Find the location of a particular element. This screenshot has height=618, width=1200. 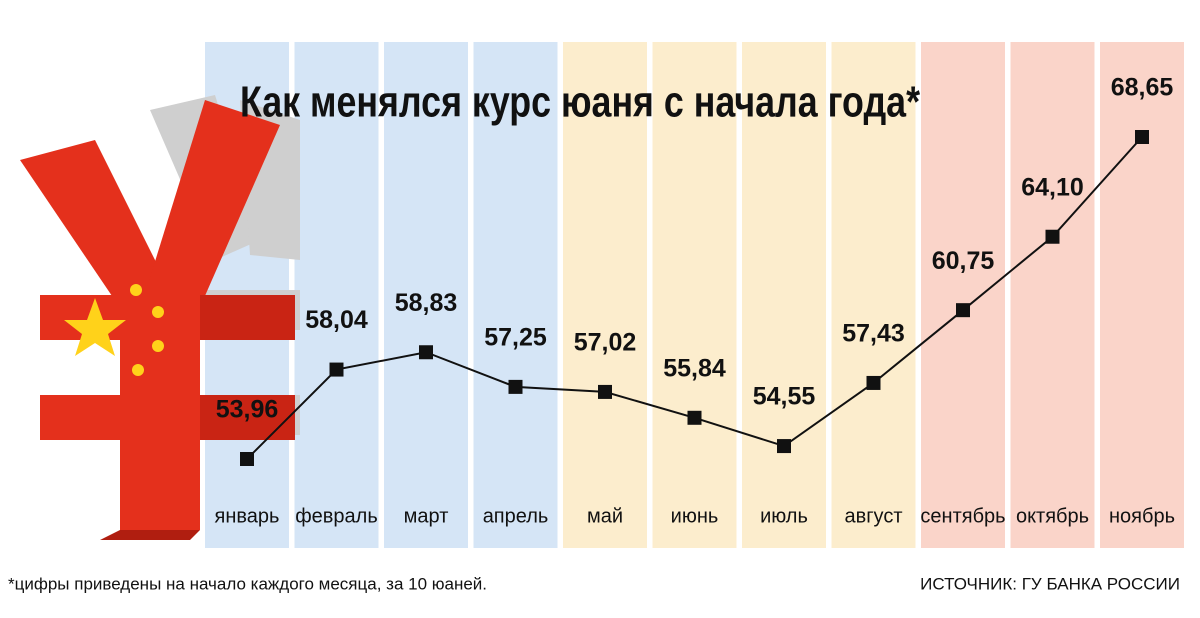

x-tick-label: июль is located at coordinates (784, 516).